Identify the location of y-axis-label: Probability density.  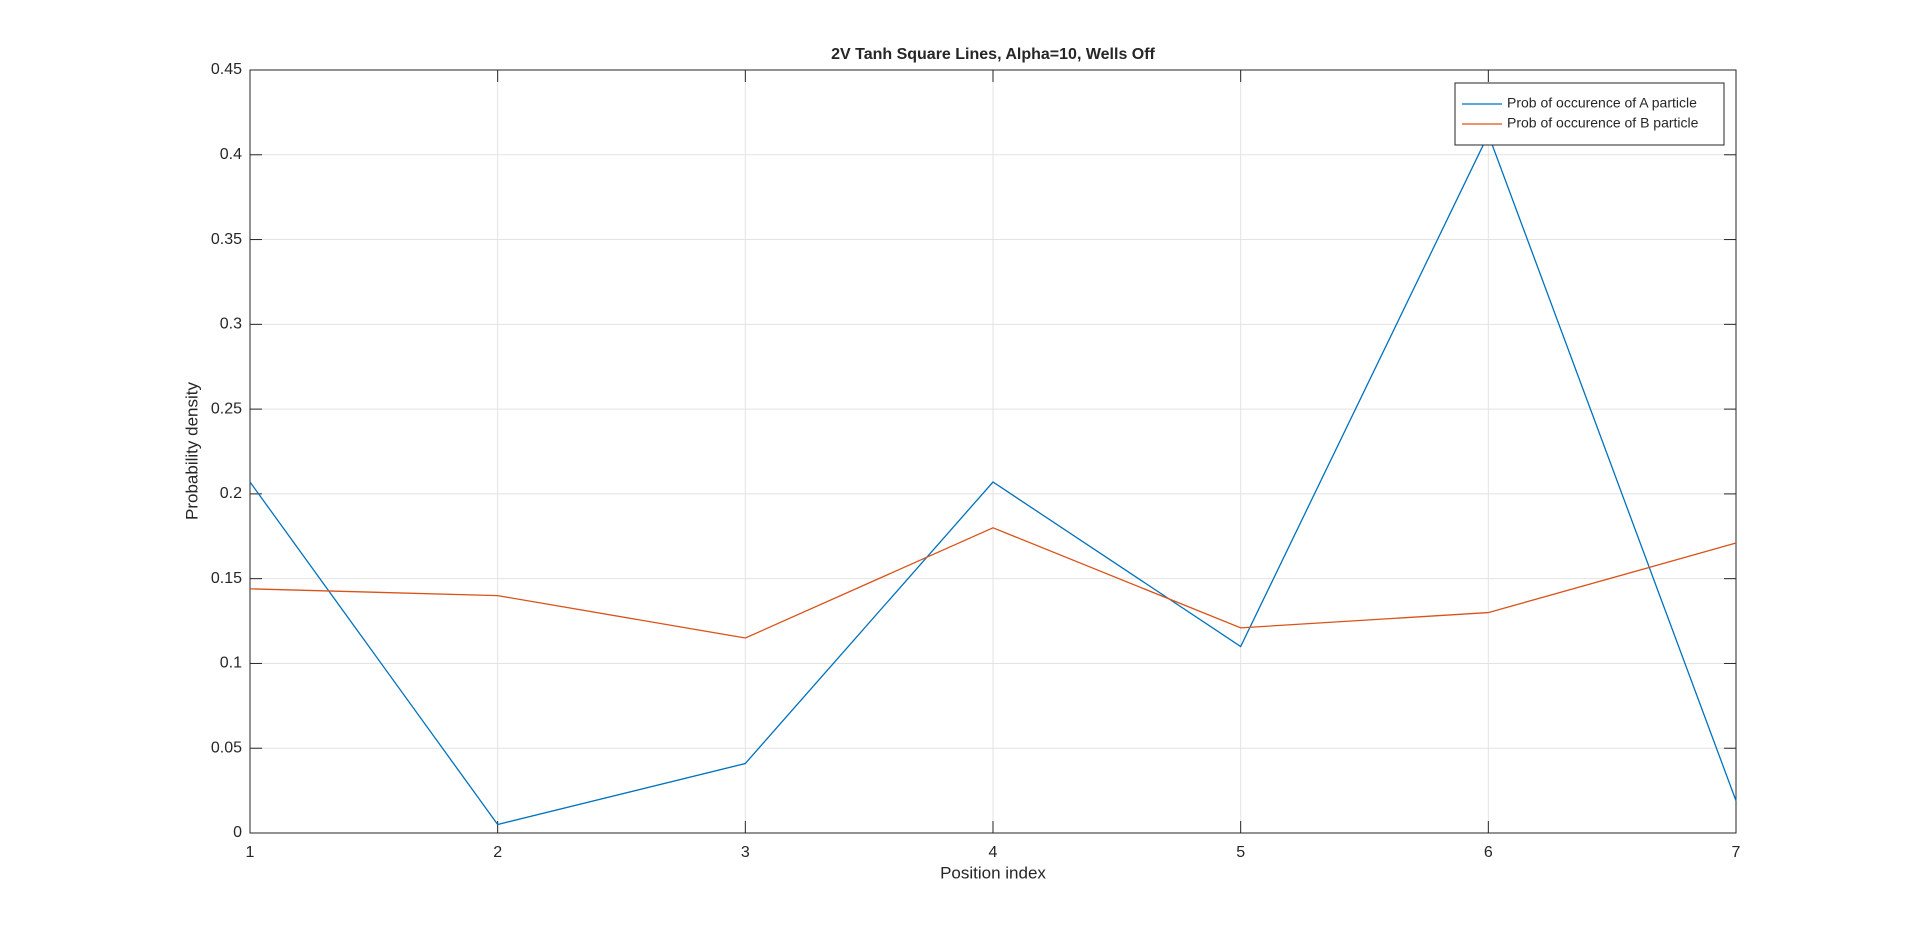
(191, 451).